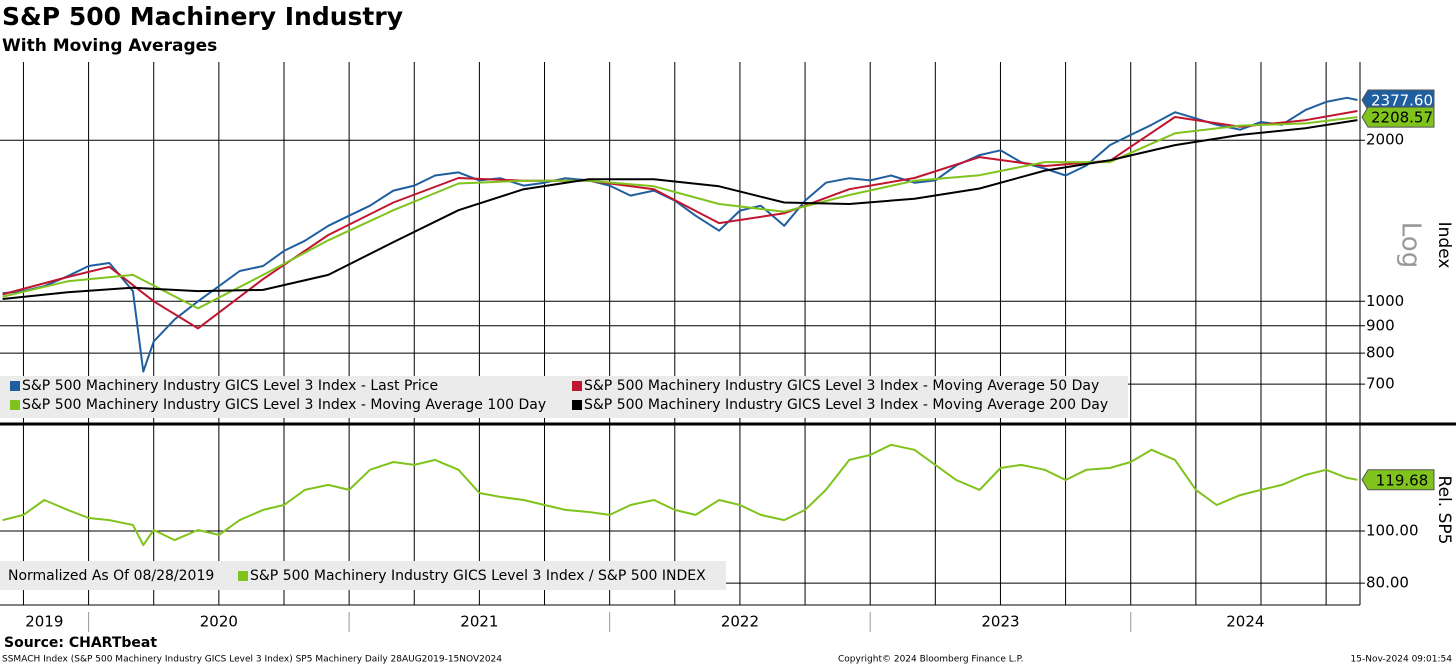 The width and height of the screenshot is (1456, 666). What do you see at coordinates (1380, 384) in the screenshot?
I see `y-tick-label: 700` at bounding box center [1380, 384].